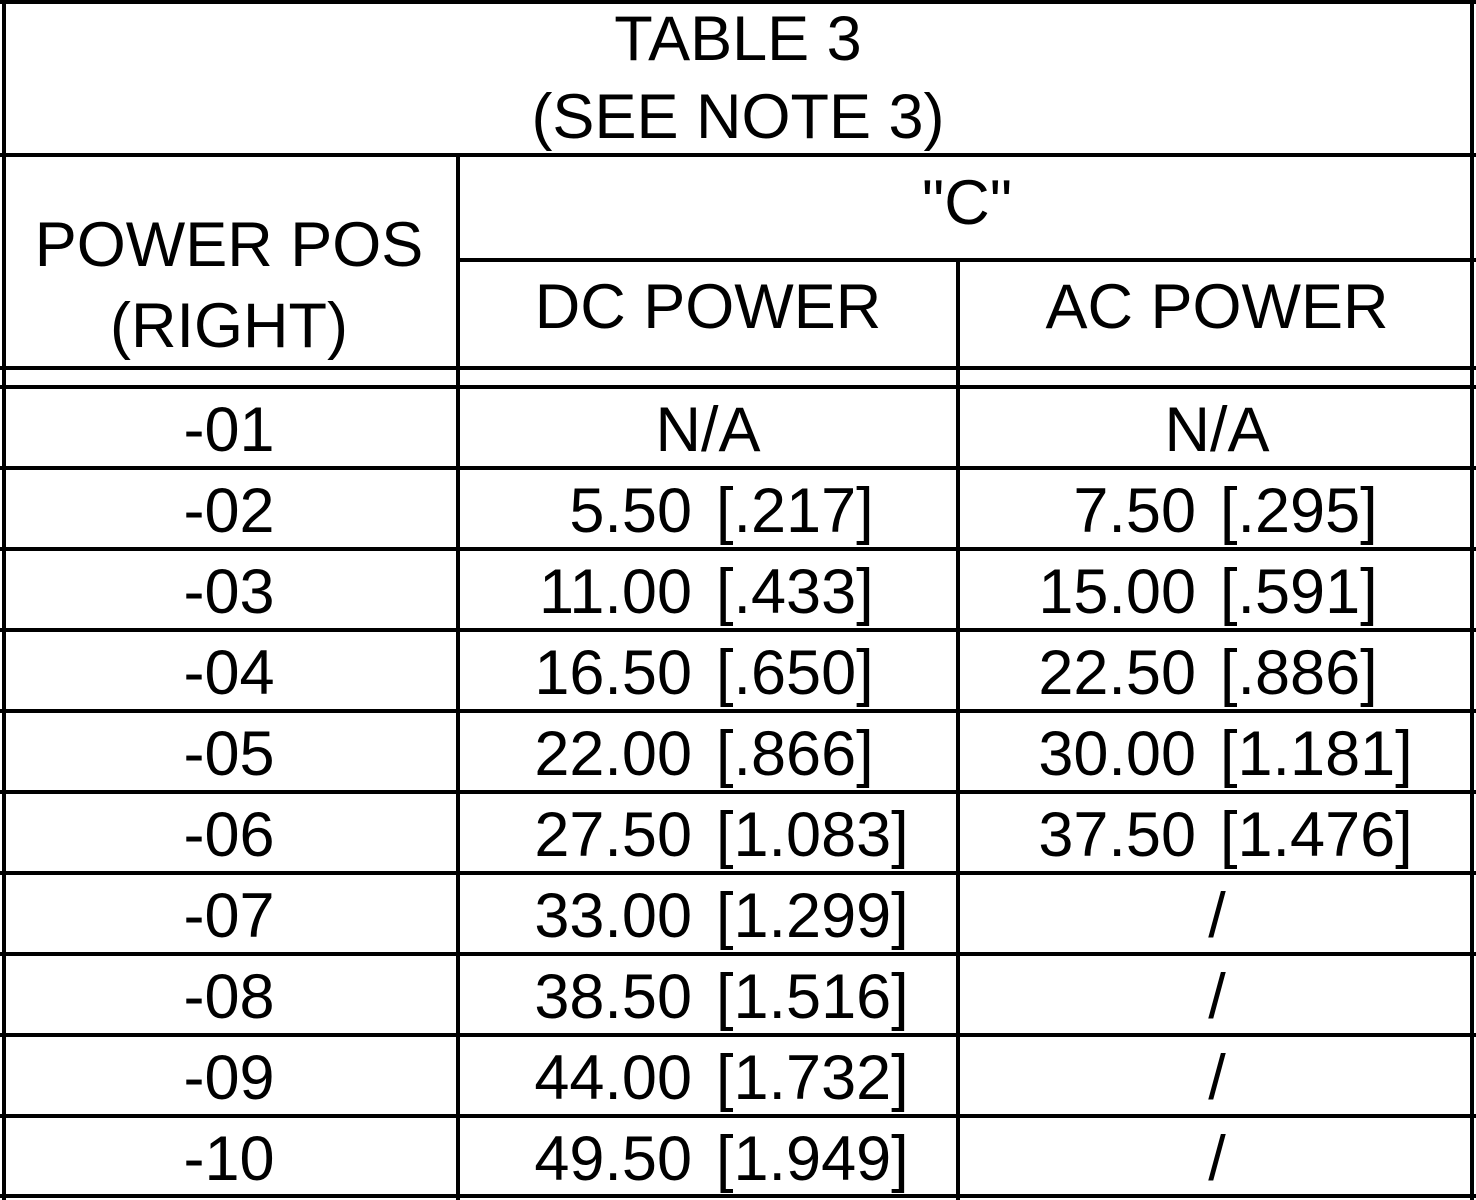 This screenshot has width=1476, height=1200. Describe the element at coordinates (1472, 600) in the screenshot. I see `border-right` at that location.